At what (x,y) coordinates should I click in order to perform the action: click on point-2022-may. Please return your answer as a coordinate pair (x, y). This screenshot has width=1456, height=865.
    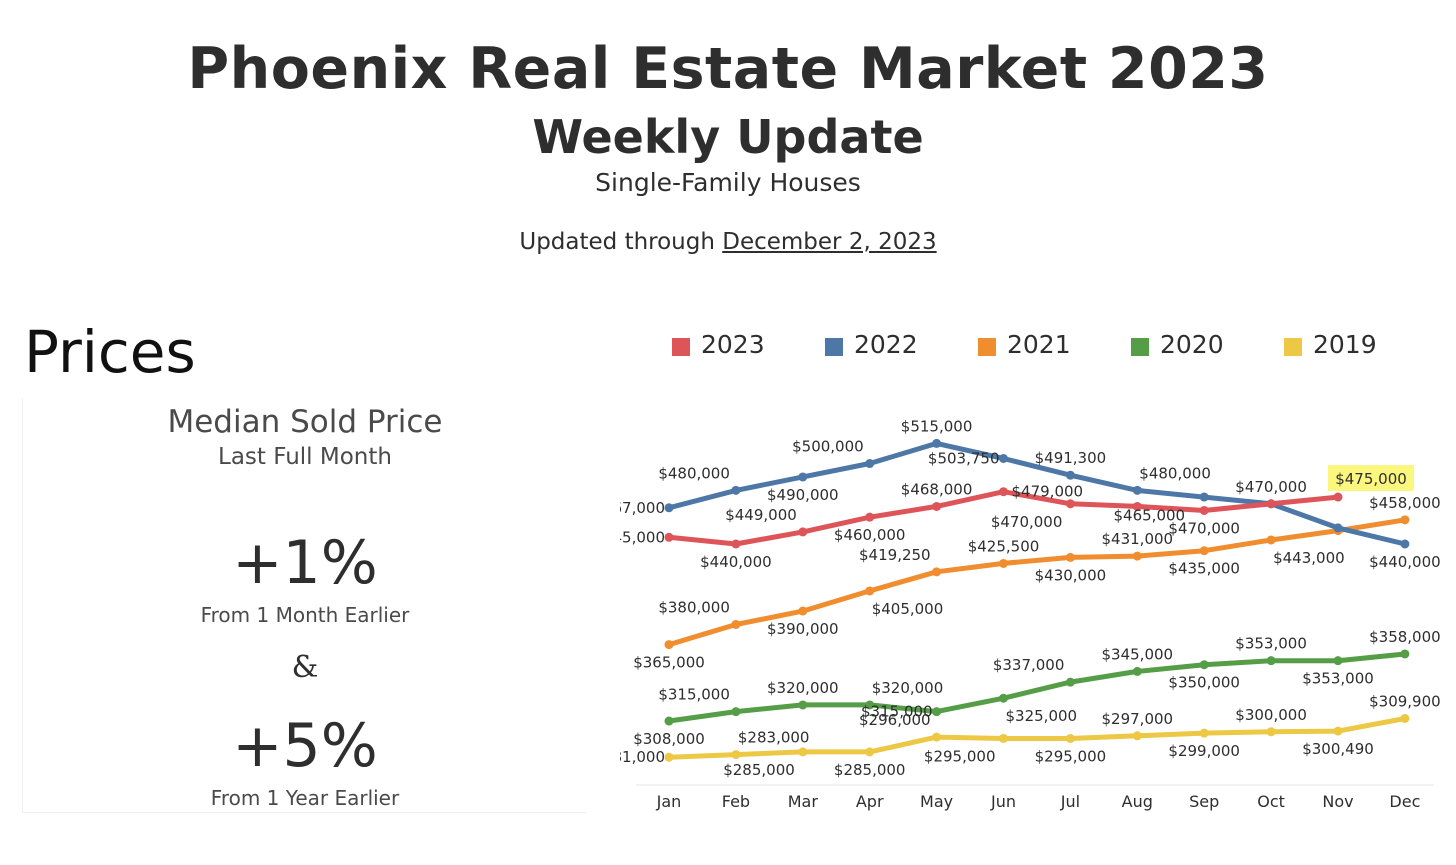
    Looking at the image, I should click on (937, 443).